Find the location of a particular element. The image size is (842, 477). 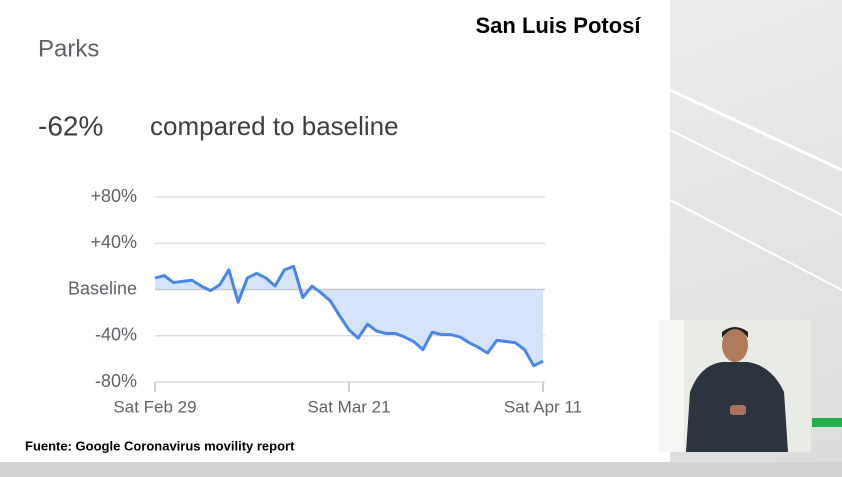

area is located at coordinates (349, 316).